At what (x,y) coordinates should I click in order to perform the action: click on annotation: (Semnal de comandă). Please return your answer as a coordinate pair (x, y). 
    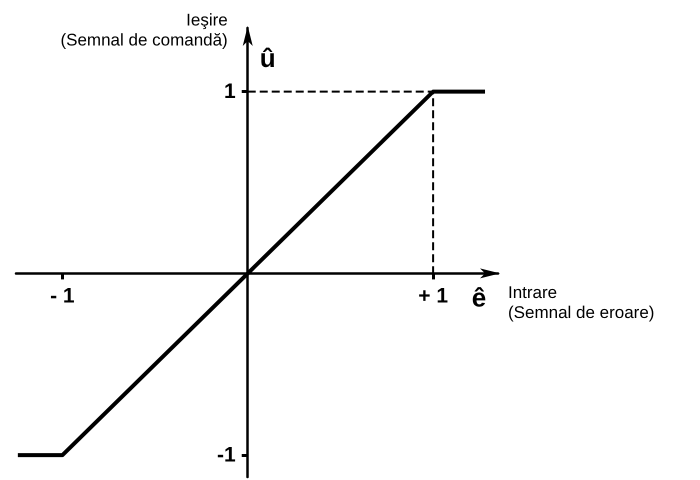
    Looking at the image, I should click on (144, 40).